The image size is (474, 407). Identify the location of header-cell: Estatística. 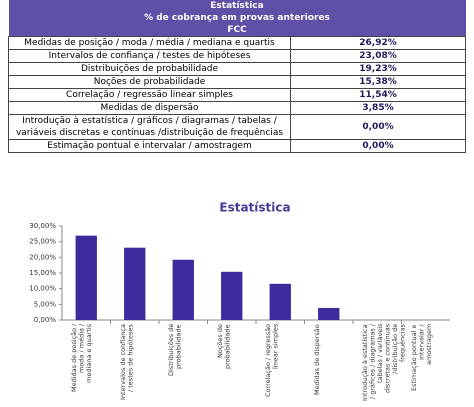
(237, 6).